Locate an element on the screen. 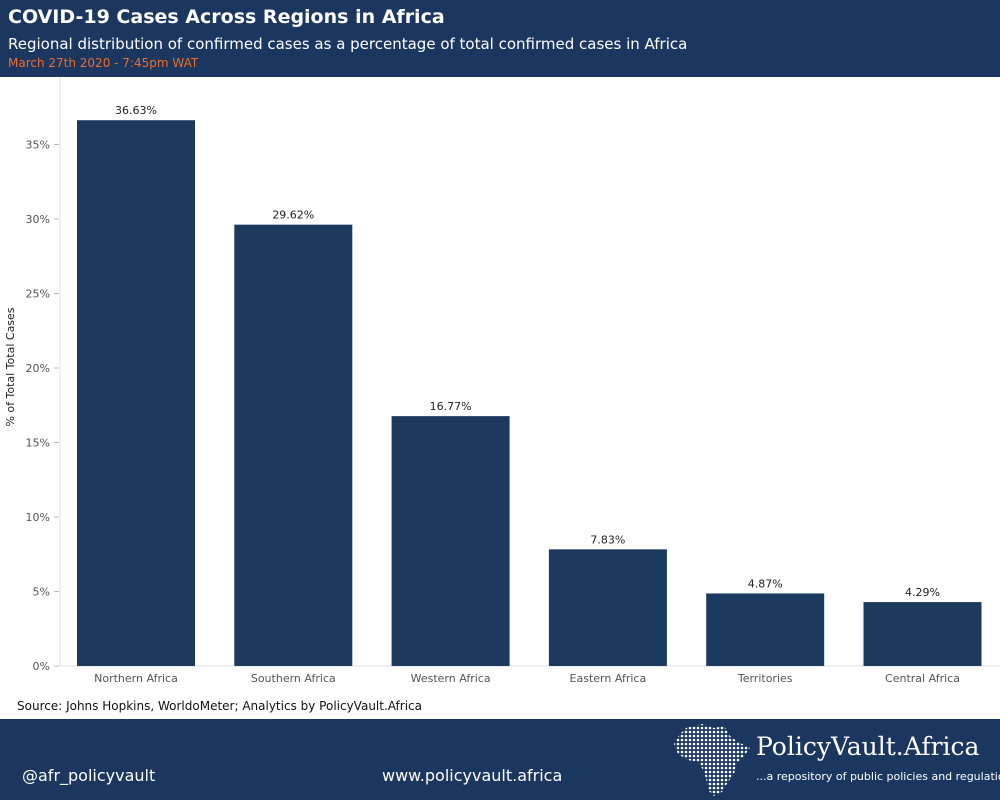  x-tick-label: Northern Africa is located at coordinates (136, 678).